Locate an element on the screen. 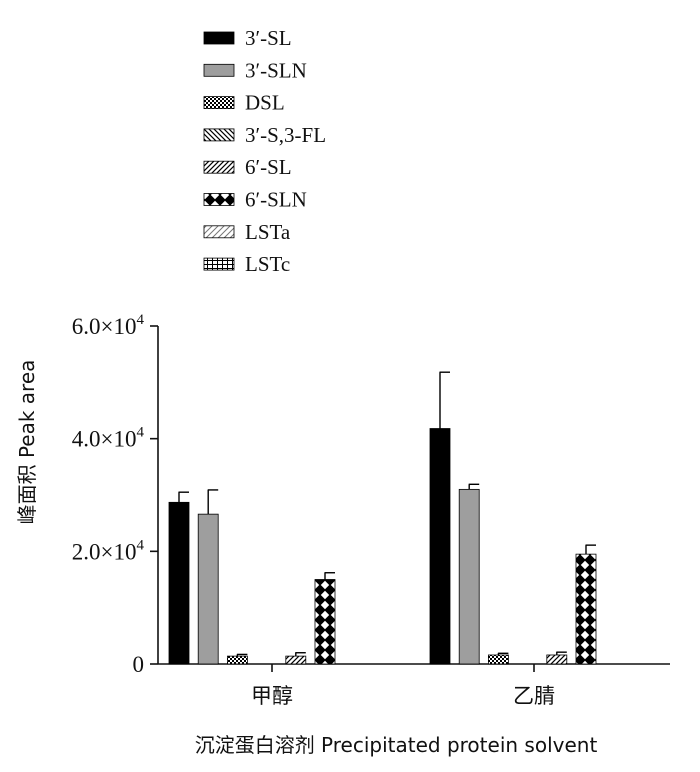 The image size is (700, 772). category-label: 甲醇 is located at coordinates (272, 696).